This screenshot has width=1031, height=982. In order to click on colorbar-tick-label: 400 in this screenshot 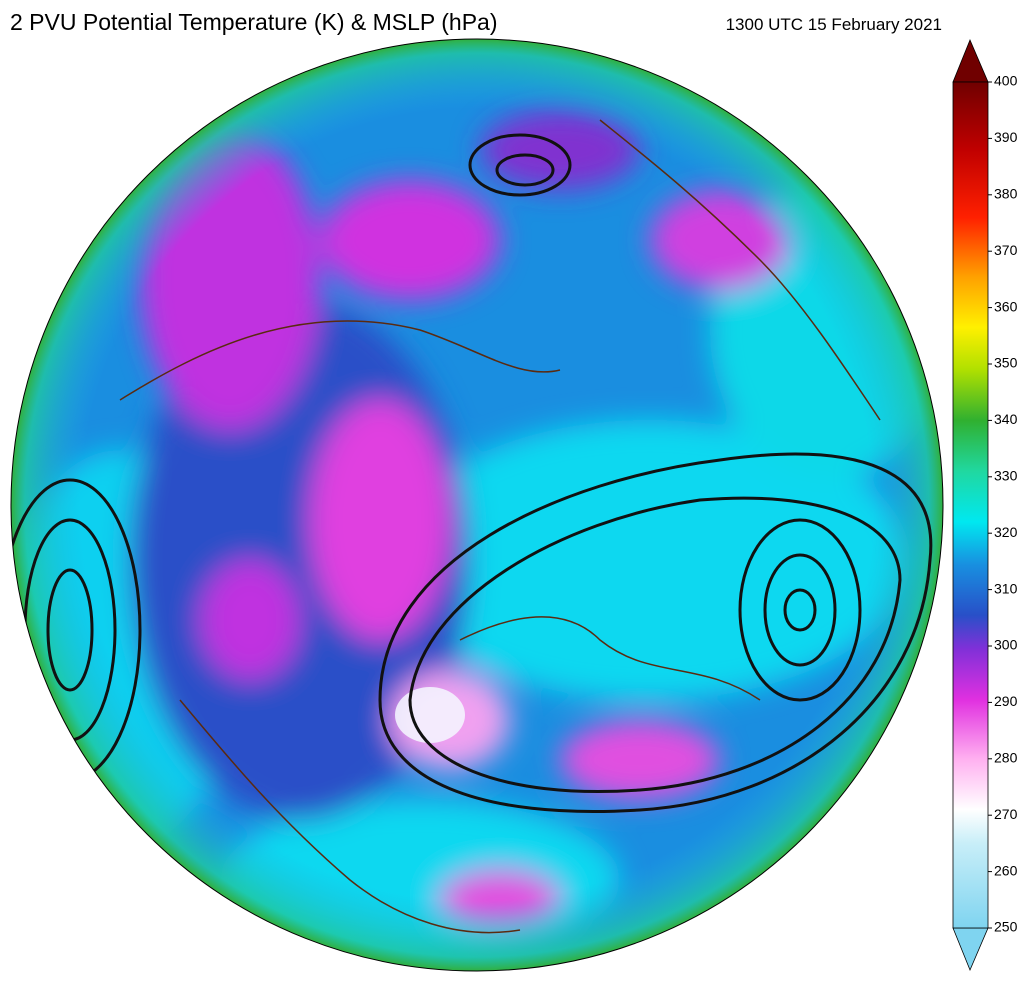, I will do `click(1006, 81)`.